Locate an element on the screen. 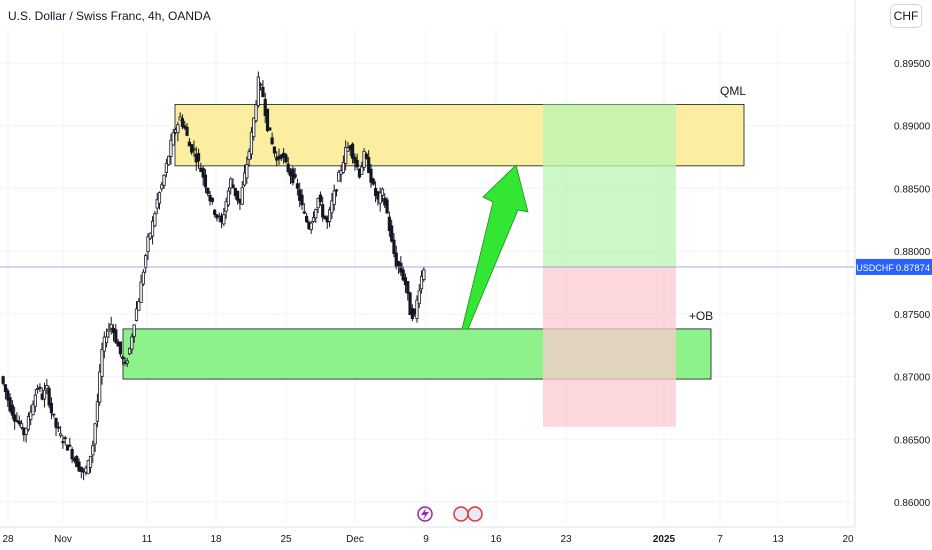 This screenshot has width=932, height=550. y-tick-label: 0.87500 is located at coordinates (912, 315).